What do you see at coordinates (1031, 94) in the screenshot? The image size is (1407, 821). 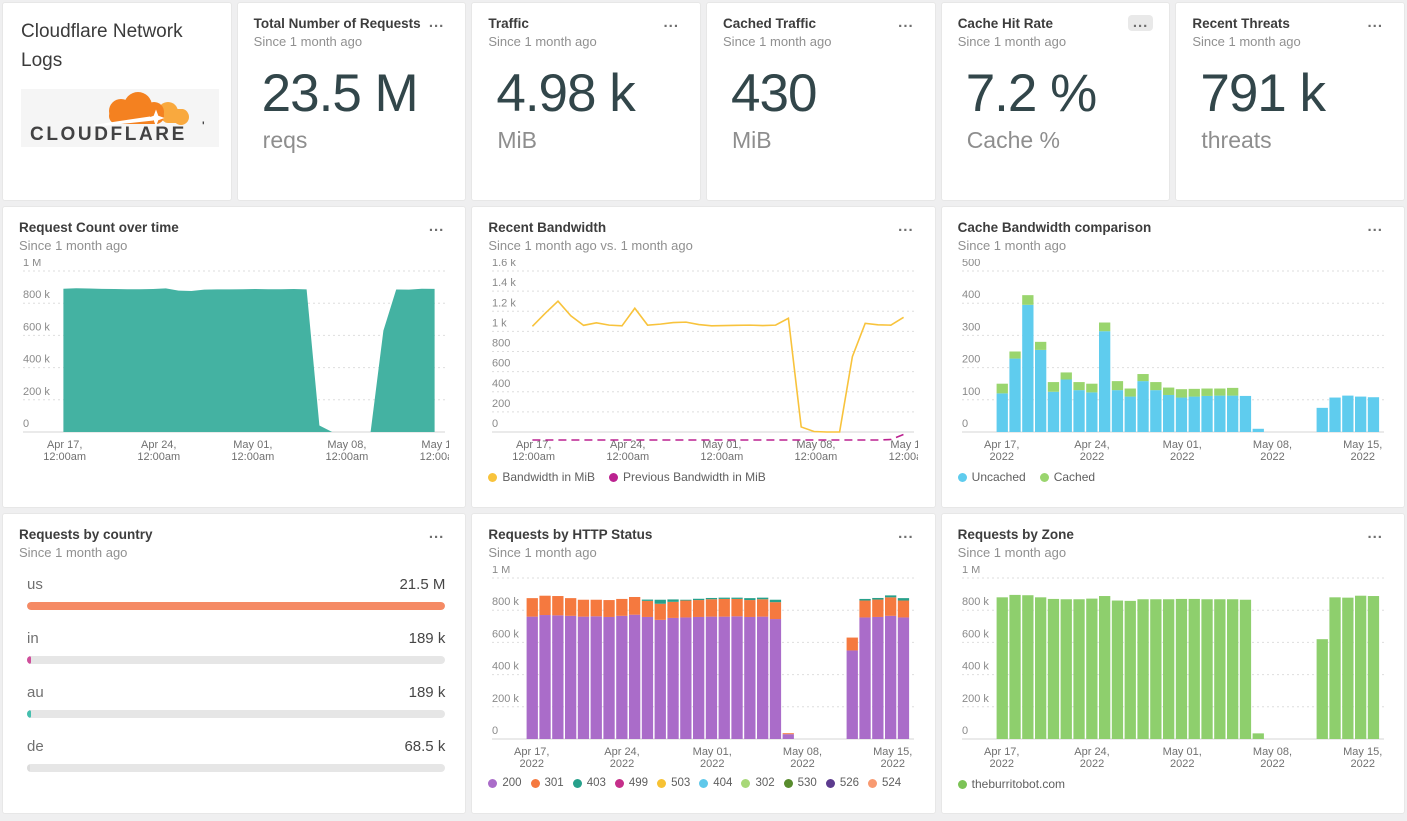 I see `stat-value: 7.2 %` at bounding box center [1031, 94].